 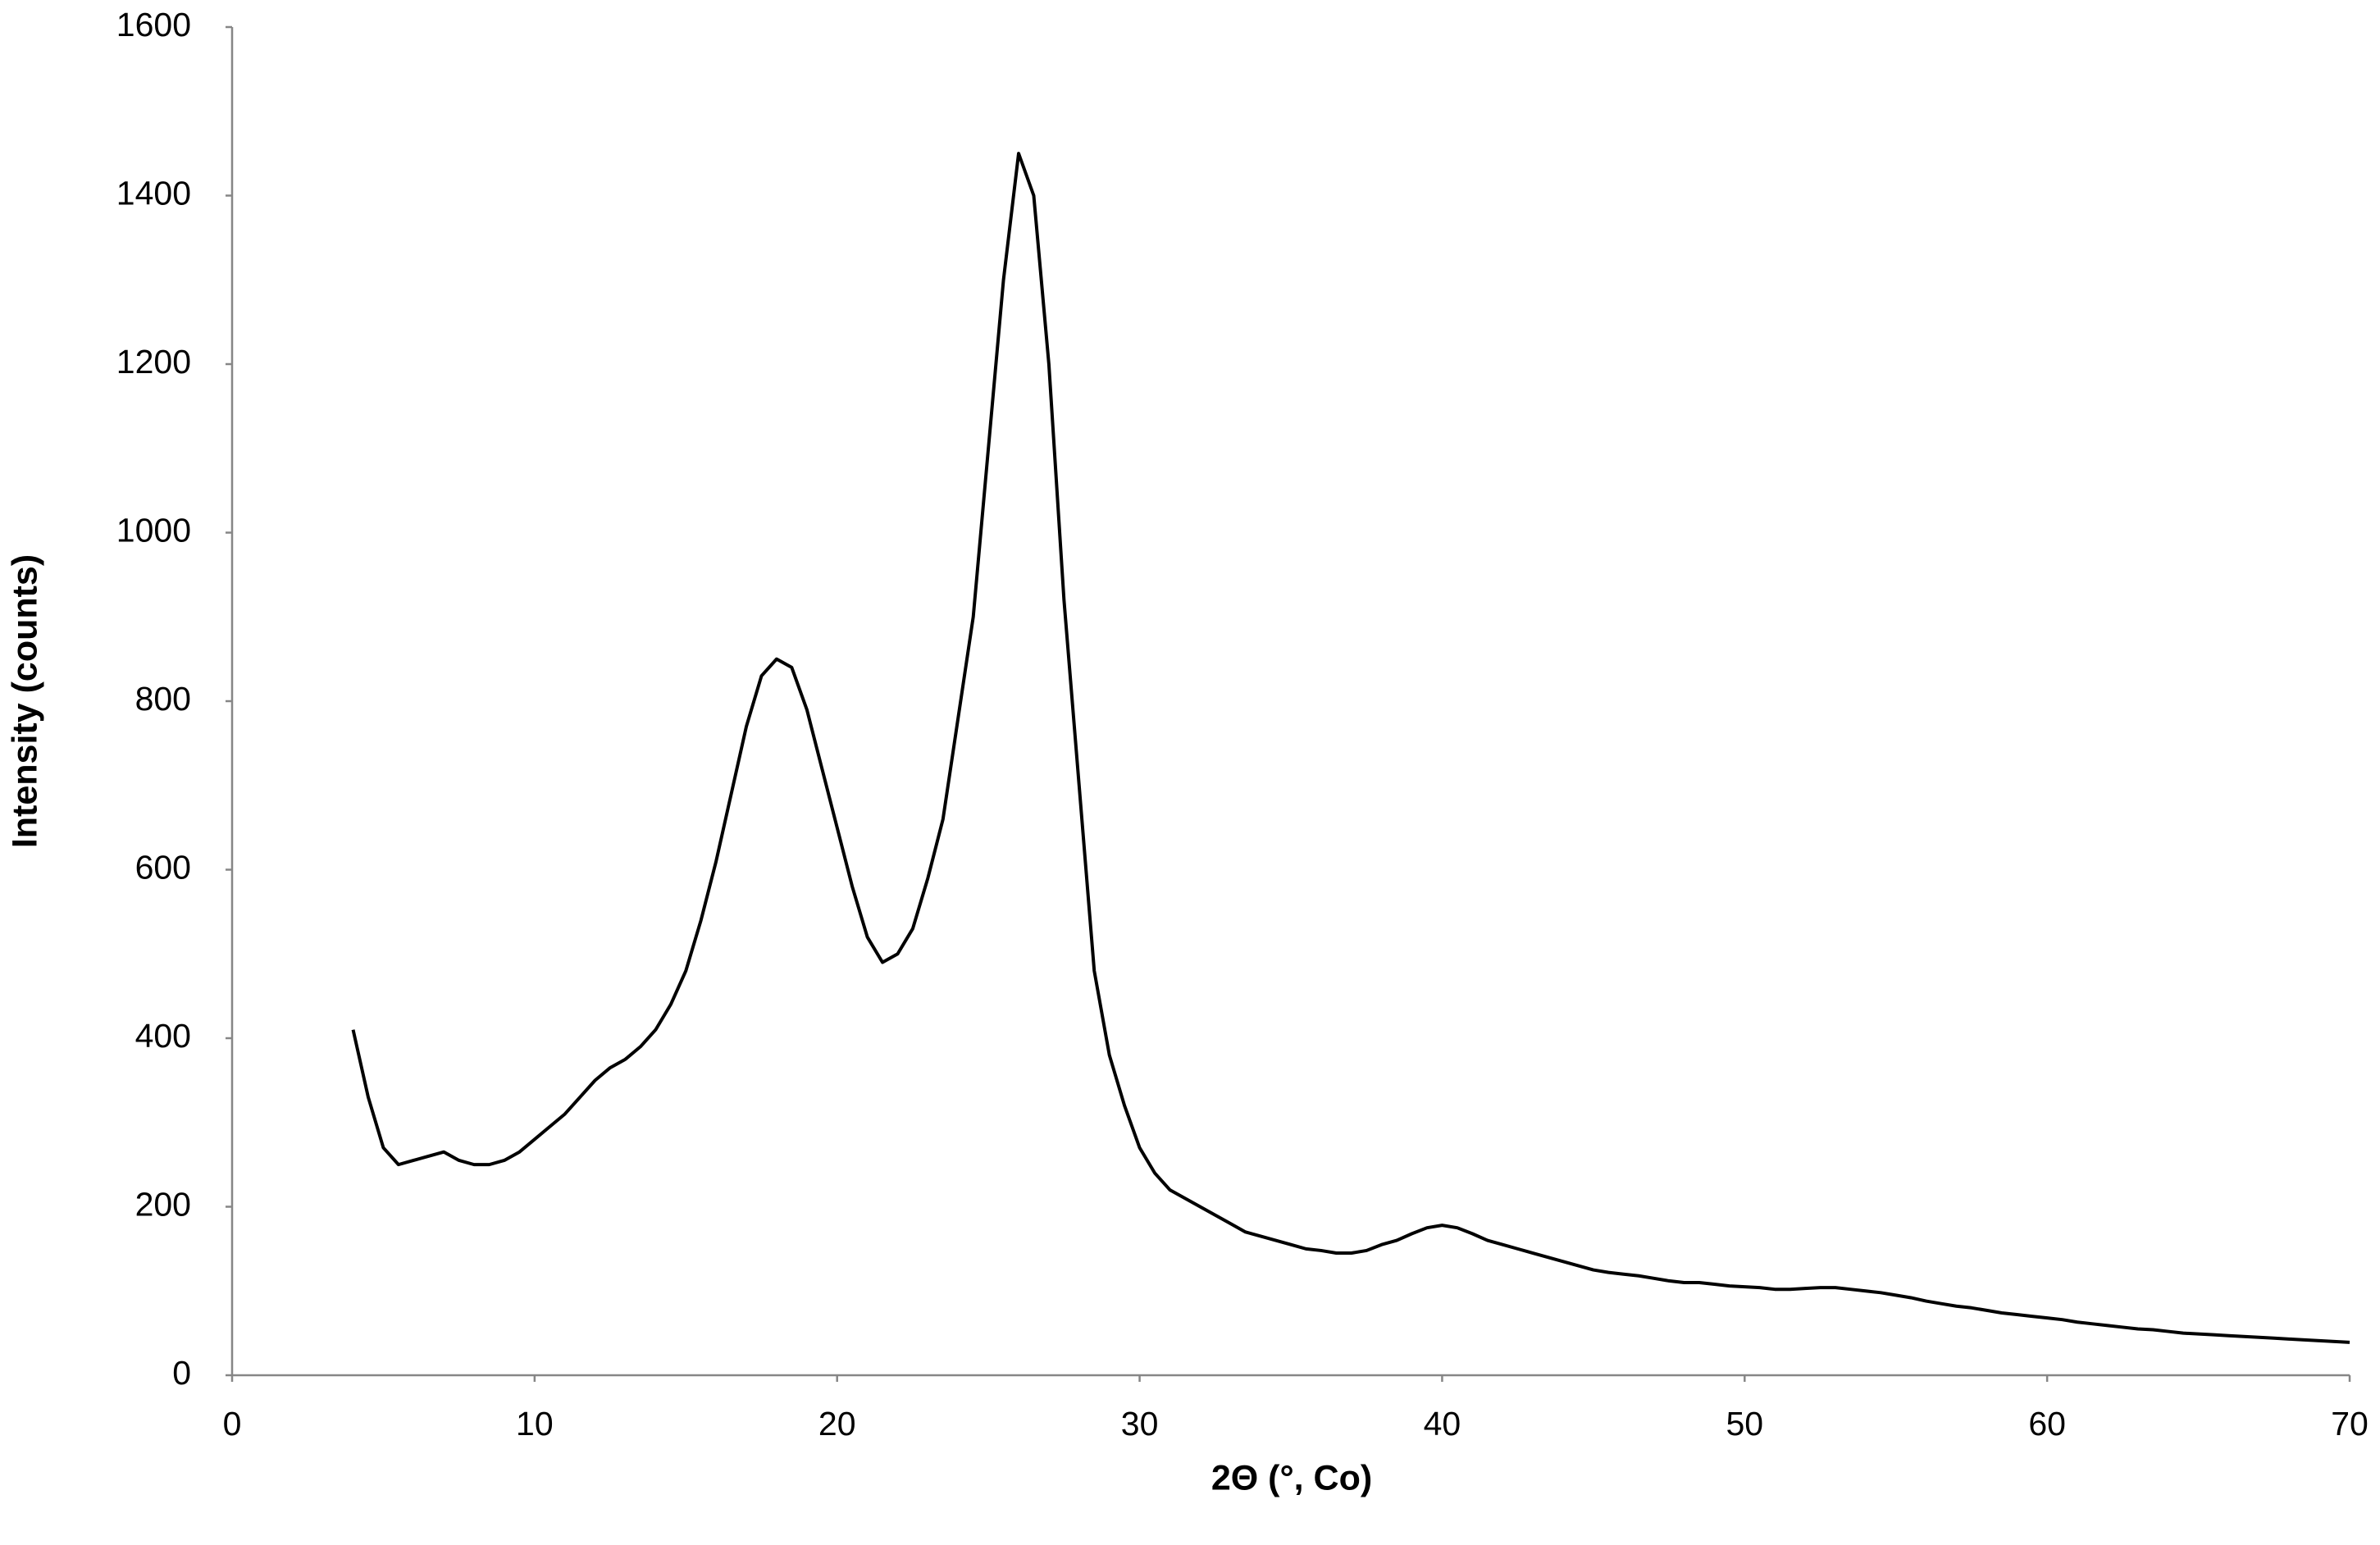 I want to click on x-tick-label: 50, so click(x=1745, y=1423).